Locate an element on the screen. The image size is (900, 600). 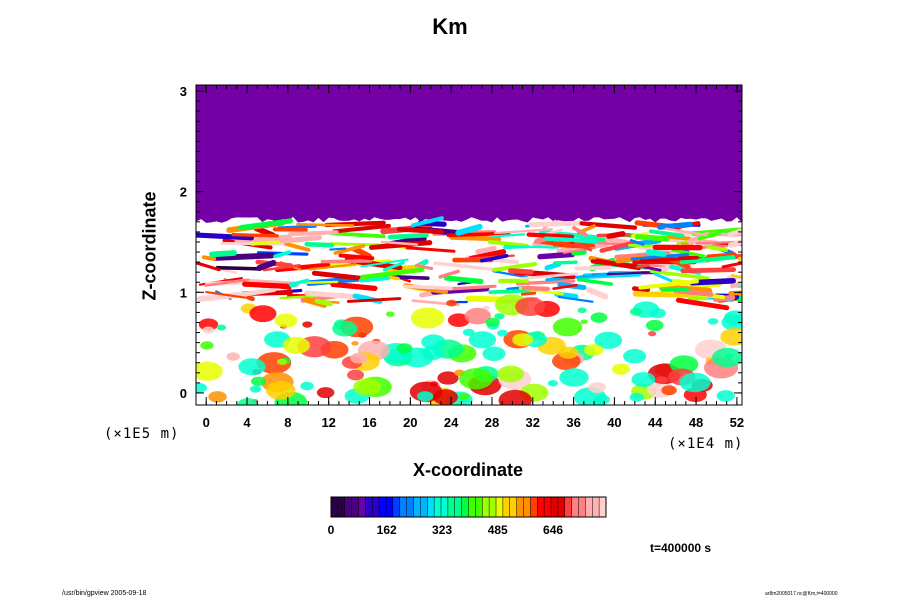
footer-source: ar8m2005017.nc@Km,t=400000 is located at coordinates (801, 594).